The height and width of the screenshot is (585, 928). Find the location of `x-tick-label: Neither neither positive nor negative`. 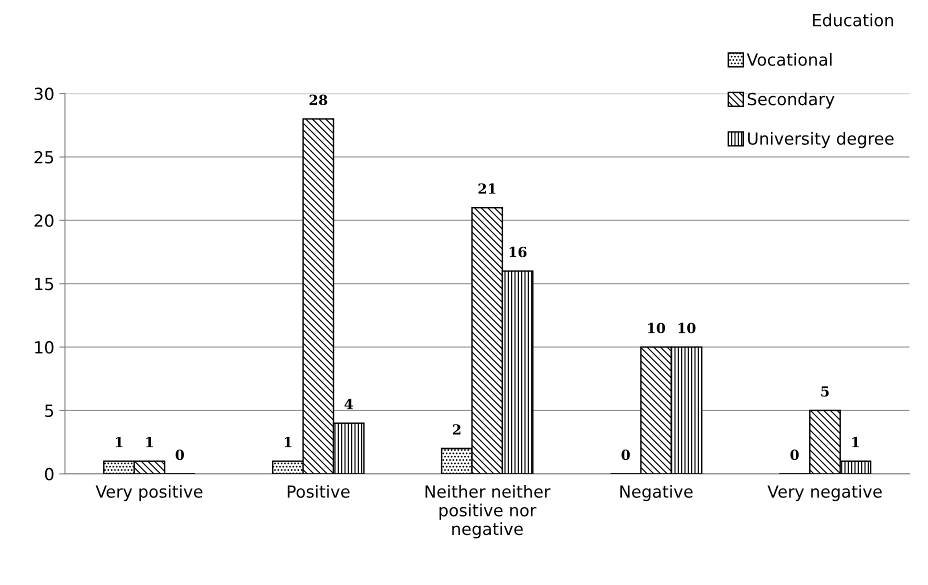

x-tick-label: Neither neither positive nor negative is located at coordinates (488, 511).